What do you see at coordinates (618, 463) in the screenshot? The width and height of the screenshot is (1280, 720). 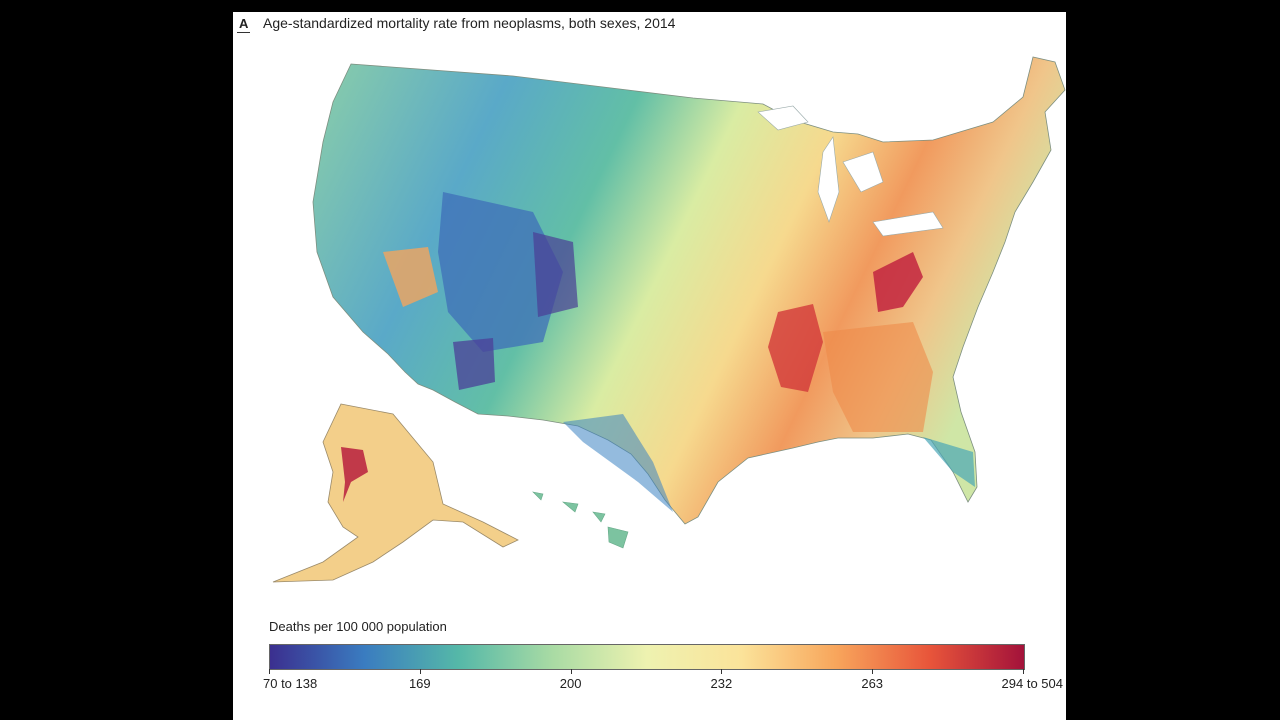 I see `texas-south` at bounding box center [618, 463].